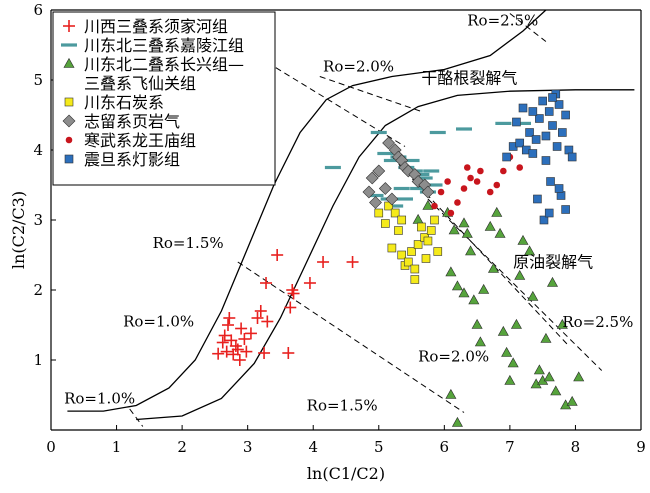 This screenshot has height=493, width=650. I want to click on x-tick-label: 2, so click(182, 447).